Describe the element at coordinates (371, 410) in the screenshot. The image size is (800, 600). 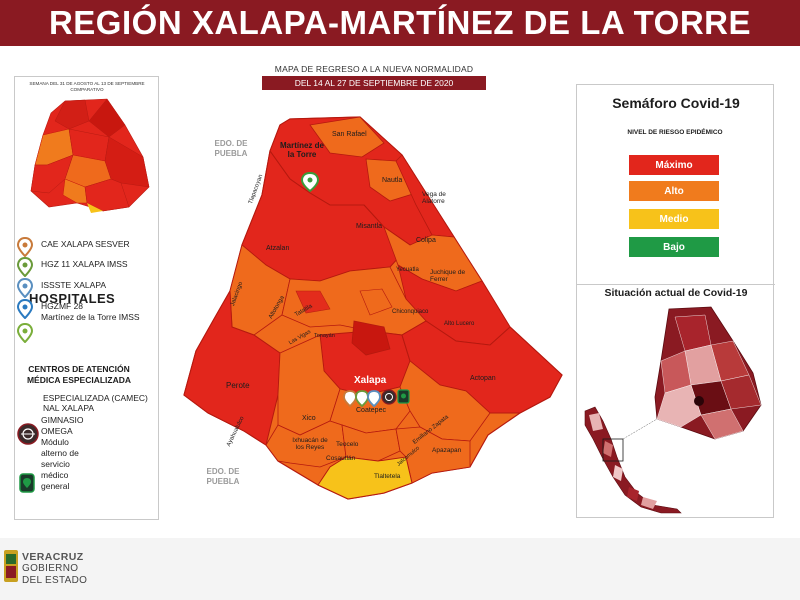
I see `map-label-coatepec: Coatepec` at that location.